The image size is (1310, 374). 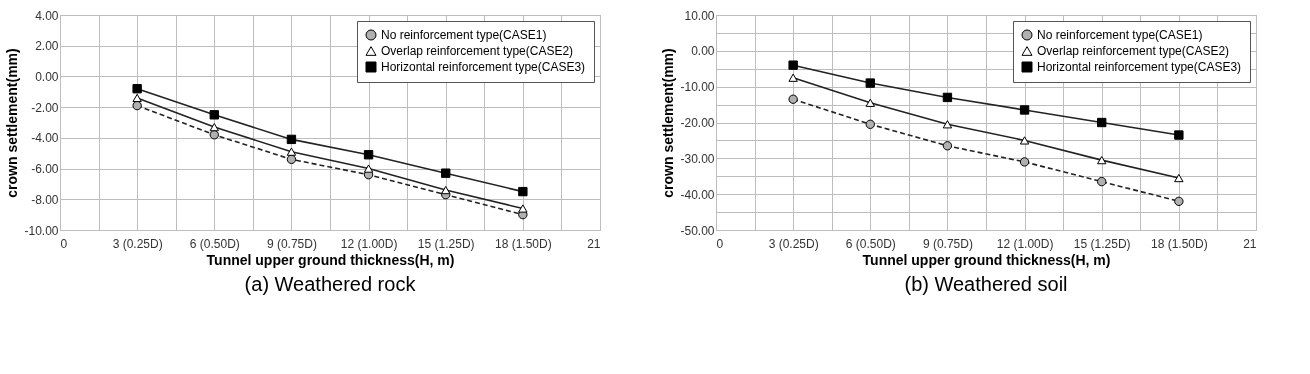 I want to click on y-tick-label: -6.00, so click(x=45, y=169).